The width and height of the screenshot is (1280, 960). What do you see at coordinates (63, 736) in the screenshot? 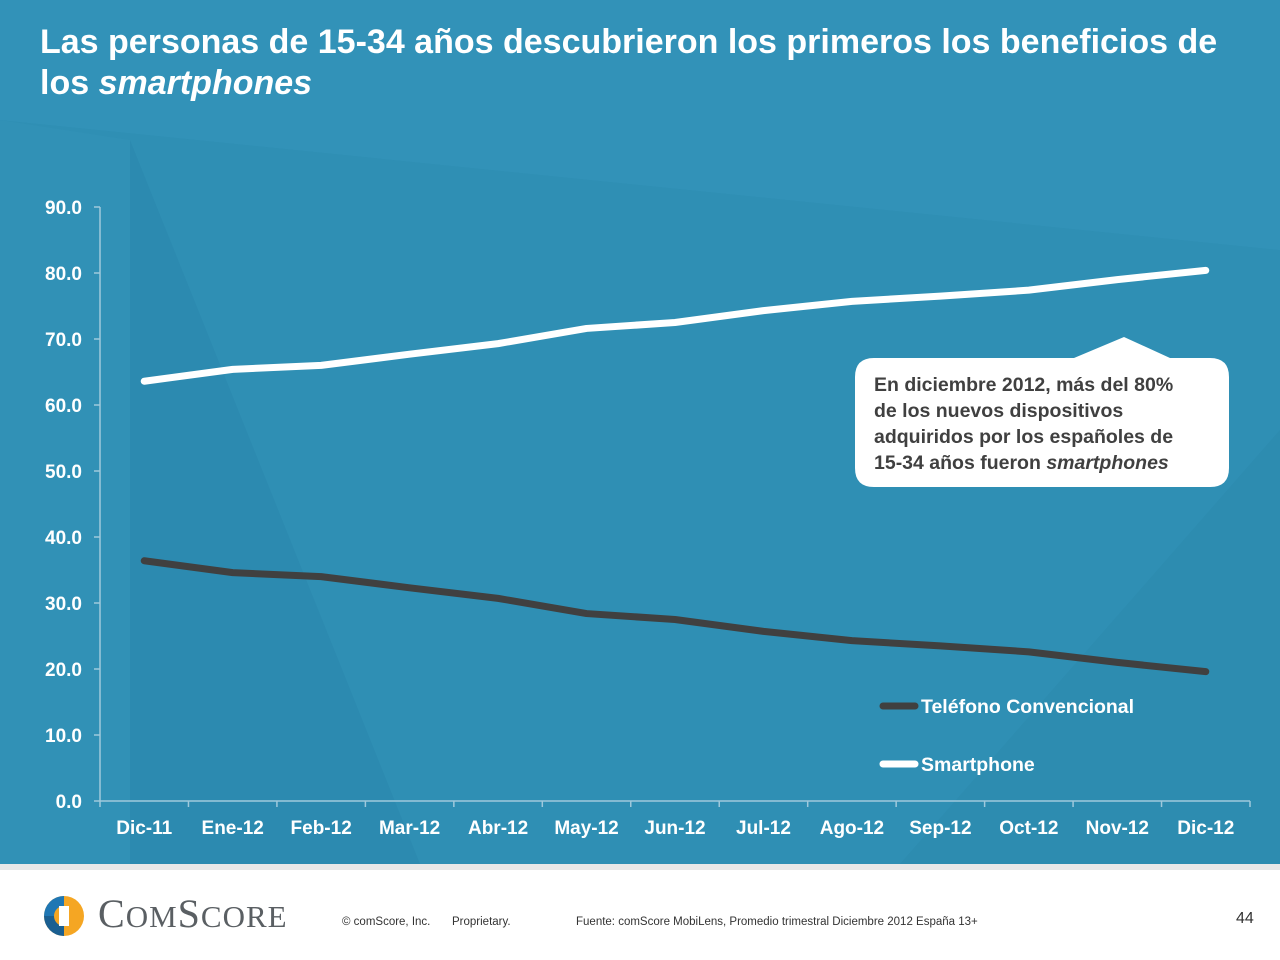
I see `y-tick-label: 10.0` at bounding box center [63, 736].